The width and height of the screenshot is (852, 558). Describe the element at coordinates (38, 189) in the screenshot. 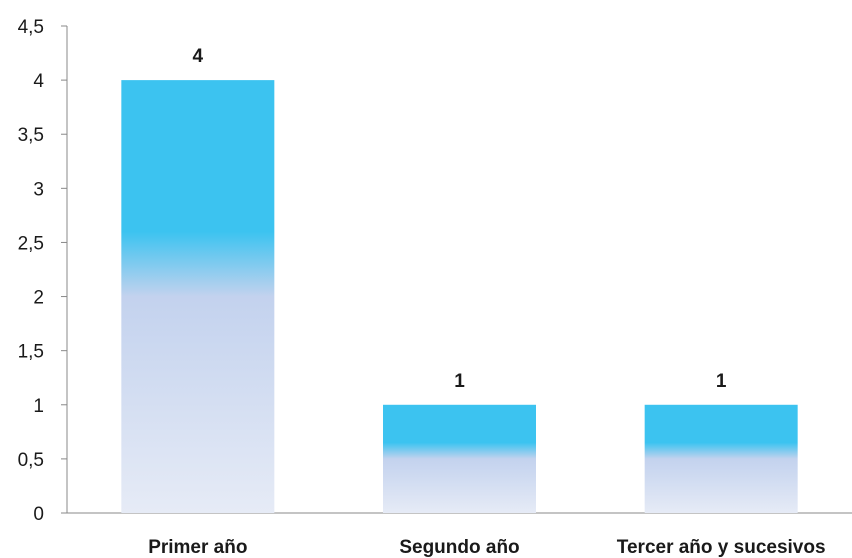

I see `y-tick-label: 3` at that location.